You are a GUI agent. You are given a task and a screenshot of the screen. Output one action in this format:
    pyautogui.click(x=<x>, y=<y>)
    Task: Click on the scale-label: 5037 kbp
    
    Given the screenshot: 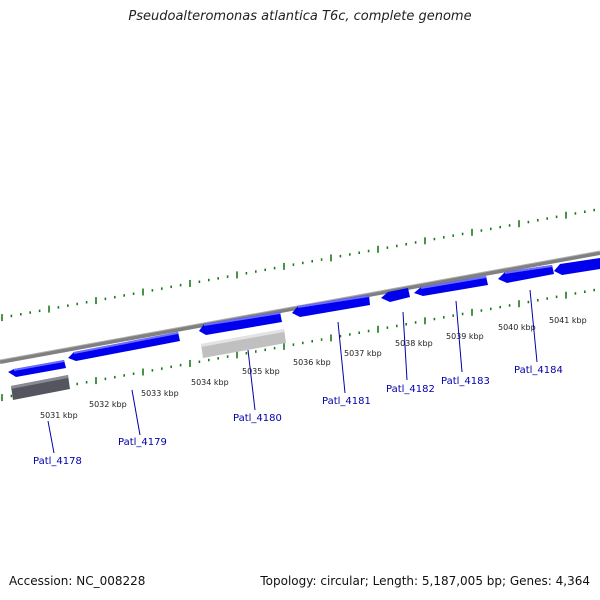 What is the action you would take?
    pyautogui.click(x=363, y=353)
    